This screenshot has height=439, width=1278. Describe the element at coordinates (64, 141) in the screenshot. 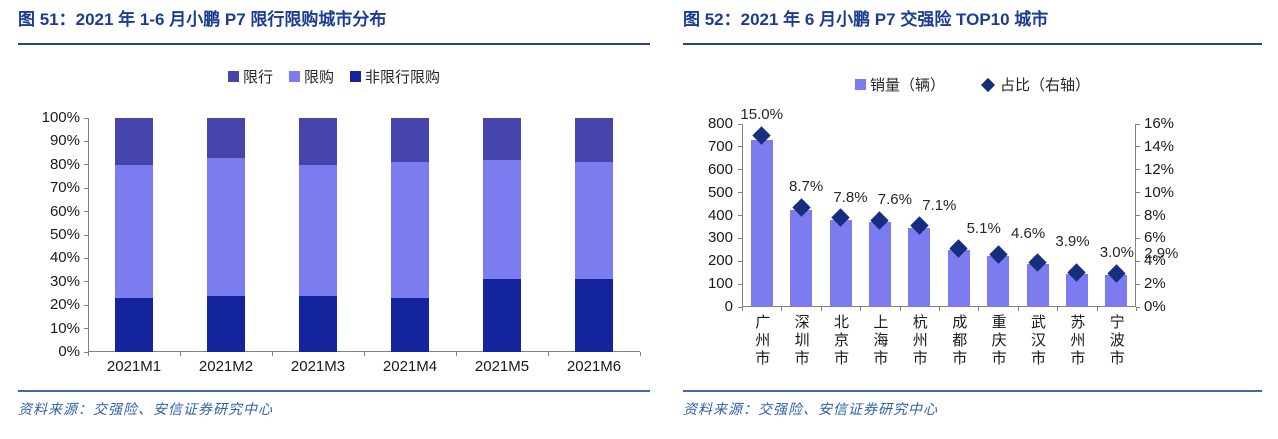

I see `y-axis-label: 90%` at that location.